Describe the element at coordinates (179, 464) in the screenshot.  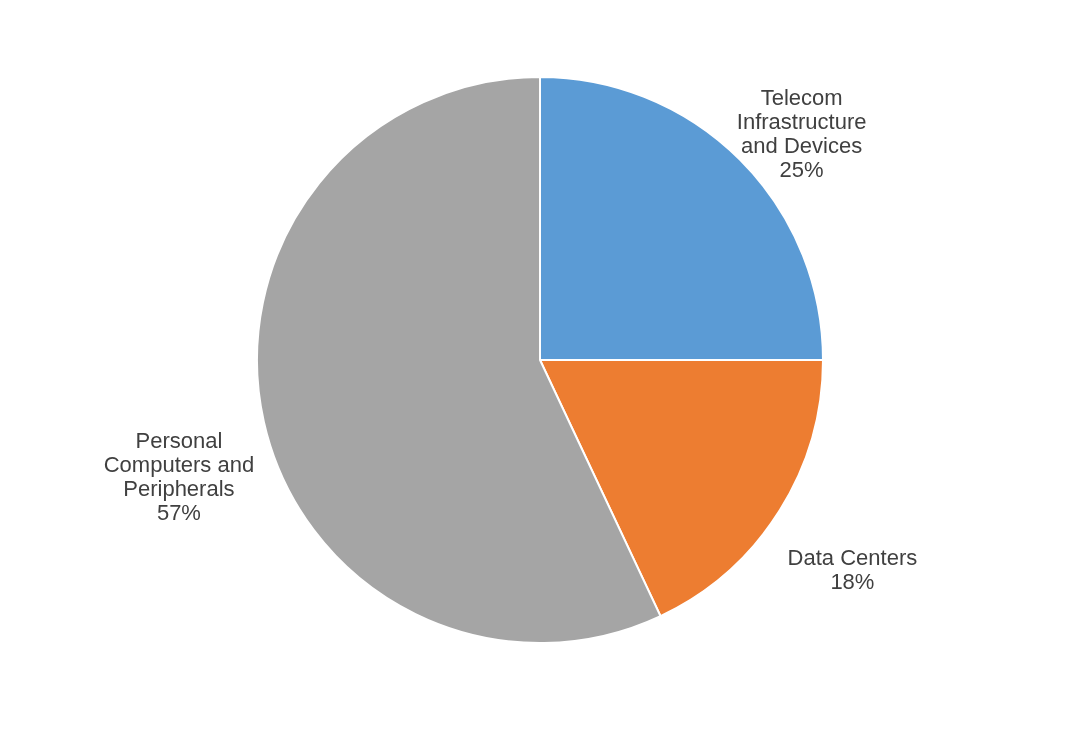
I see `slice-label: Personal Computers and Peripherals` at that location.